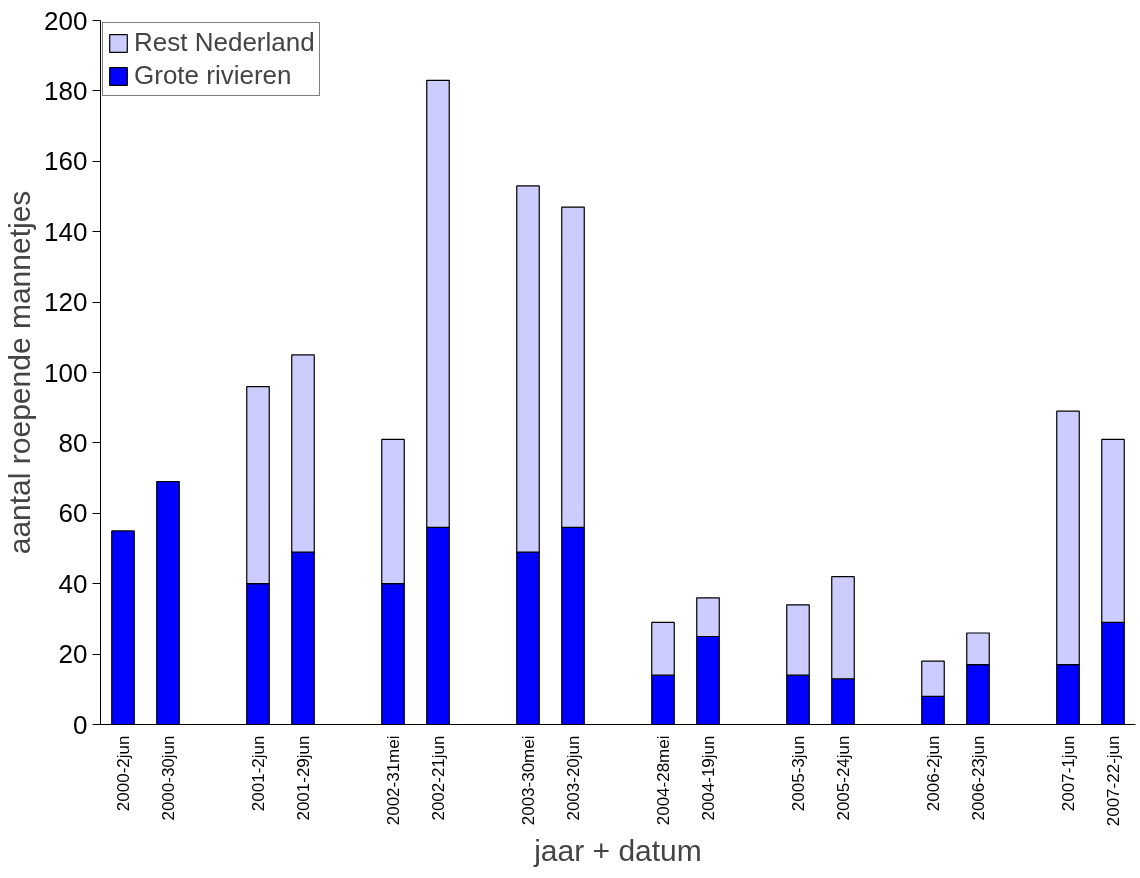 Image resolution: width=1140 pixels, height=878 pixels. I want to click on x-tick-label: 2005-24jun, so click(843, 778).